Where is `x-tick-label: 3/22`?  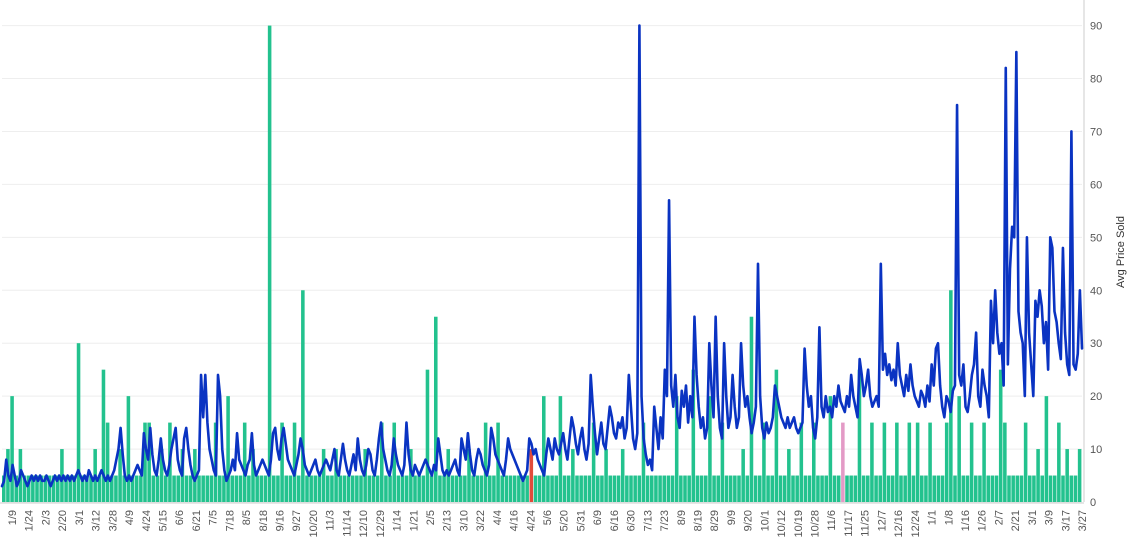 x-tick-label: 3/22 is located at coordinates (481, 520).